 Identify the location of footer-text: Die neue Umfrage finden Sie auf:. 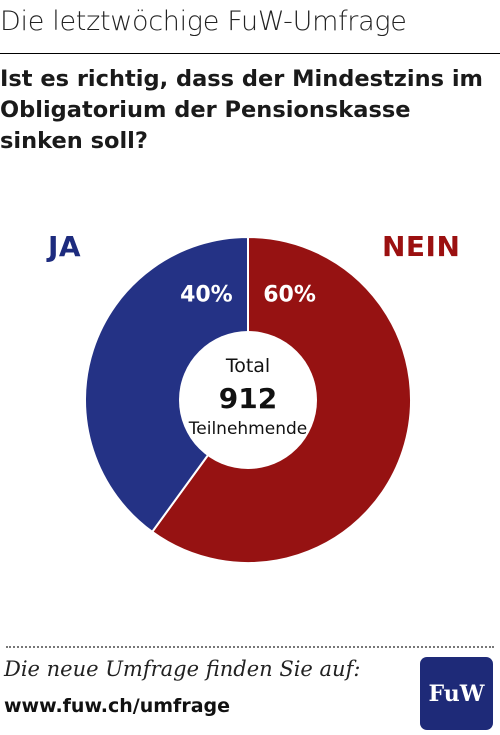
(182, 669).